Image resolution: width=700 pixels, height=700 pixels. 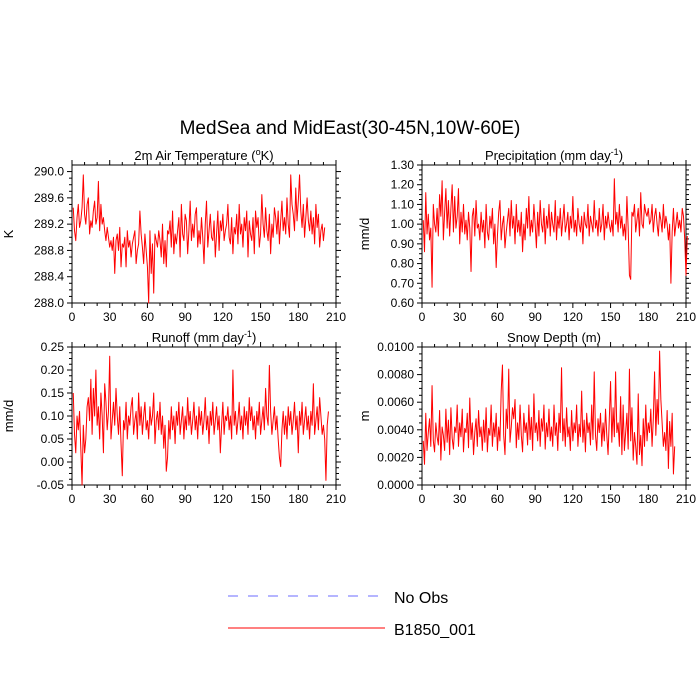 I want to click on y-tick-label: 0.05, so click(x=53, y=439).